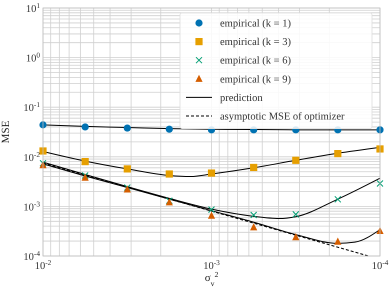  Describe the element at coordinates (31, 107) in the screenshot. I see `y-tick-label: 10$^{-1}$` at that location.